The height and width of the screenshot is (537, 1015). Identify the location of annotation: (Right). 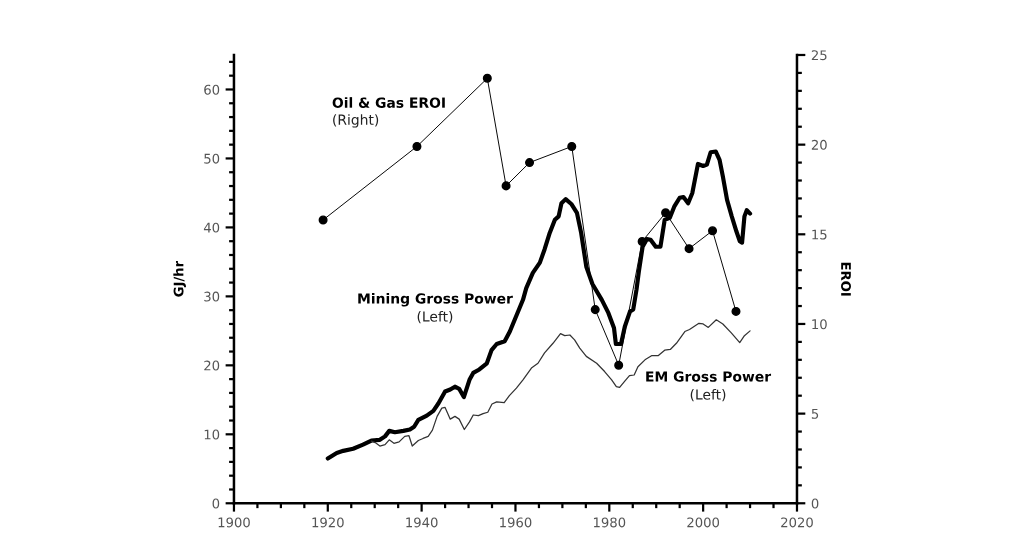
(356, 121).